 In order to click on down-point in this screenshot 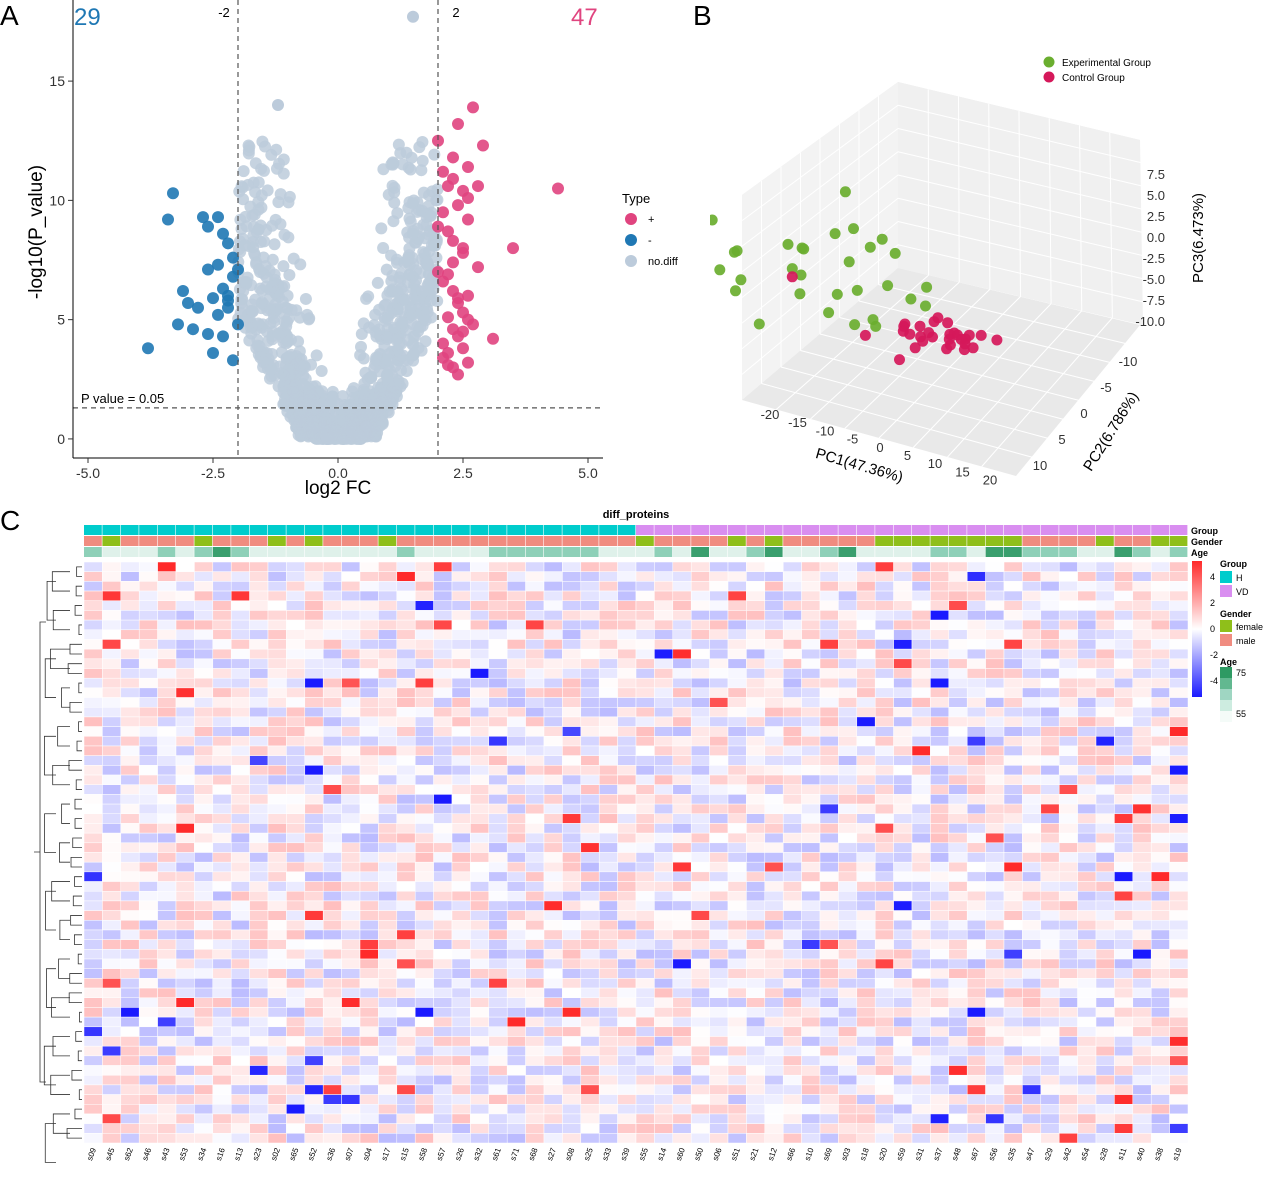, I will do `click(218, 314)`.